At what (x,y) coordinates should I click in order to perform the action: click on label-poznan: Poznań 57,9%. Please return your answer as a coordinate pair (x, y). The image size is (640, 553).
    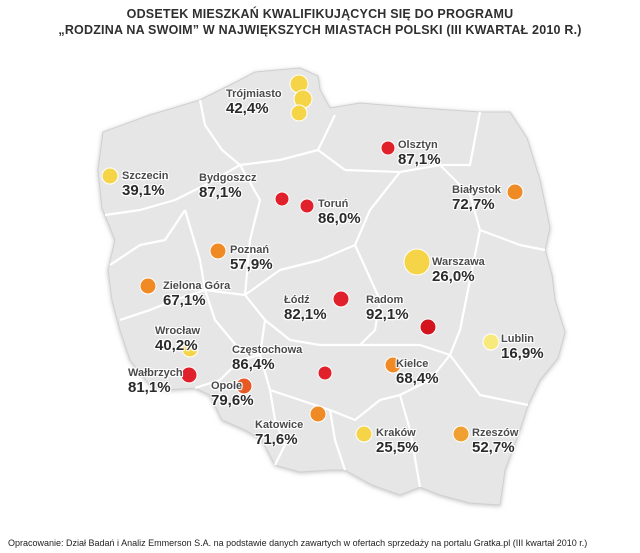
    Looking at the image, I should click on (251, 259).